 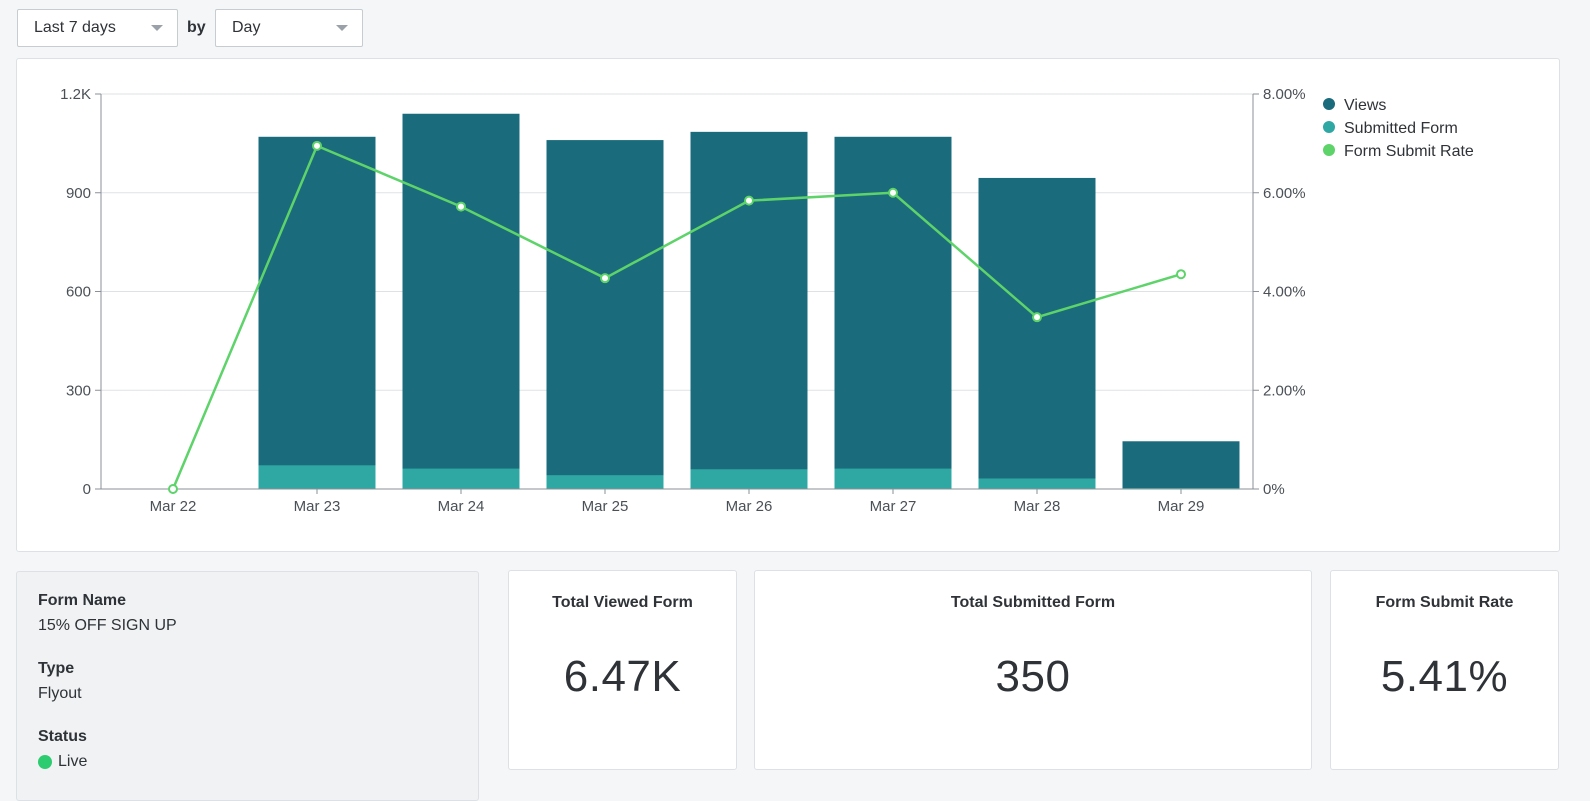 I want to click on legend-label: Submitted Form, so click(x=1401, y=128).